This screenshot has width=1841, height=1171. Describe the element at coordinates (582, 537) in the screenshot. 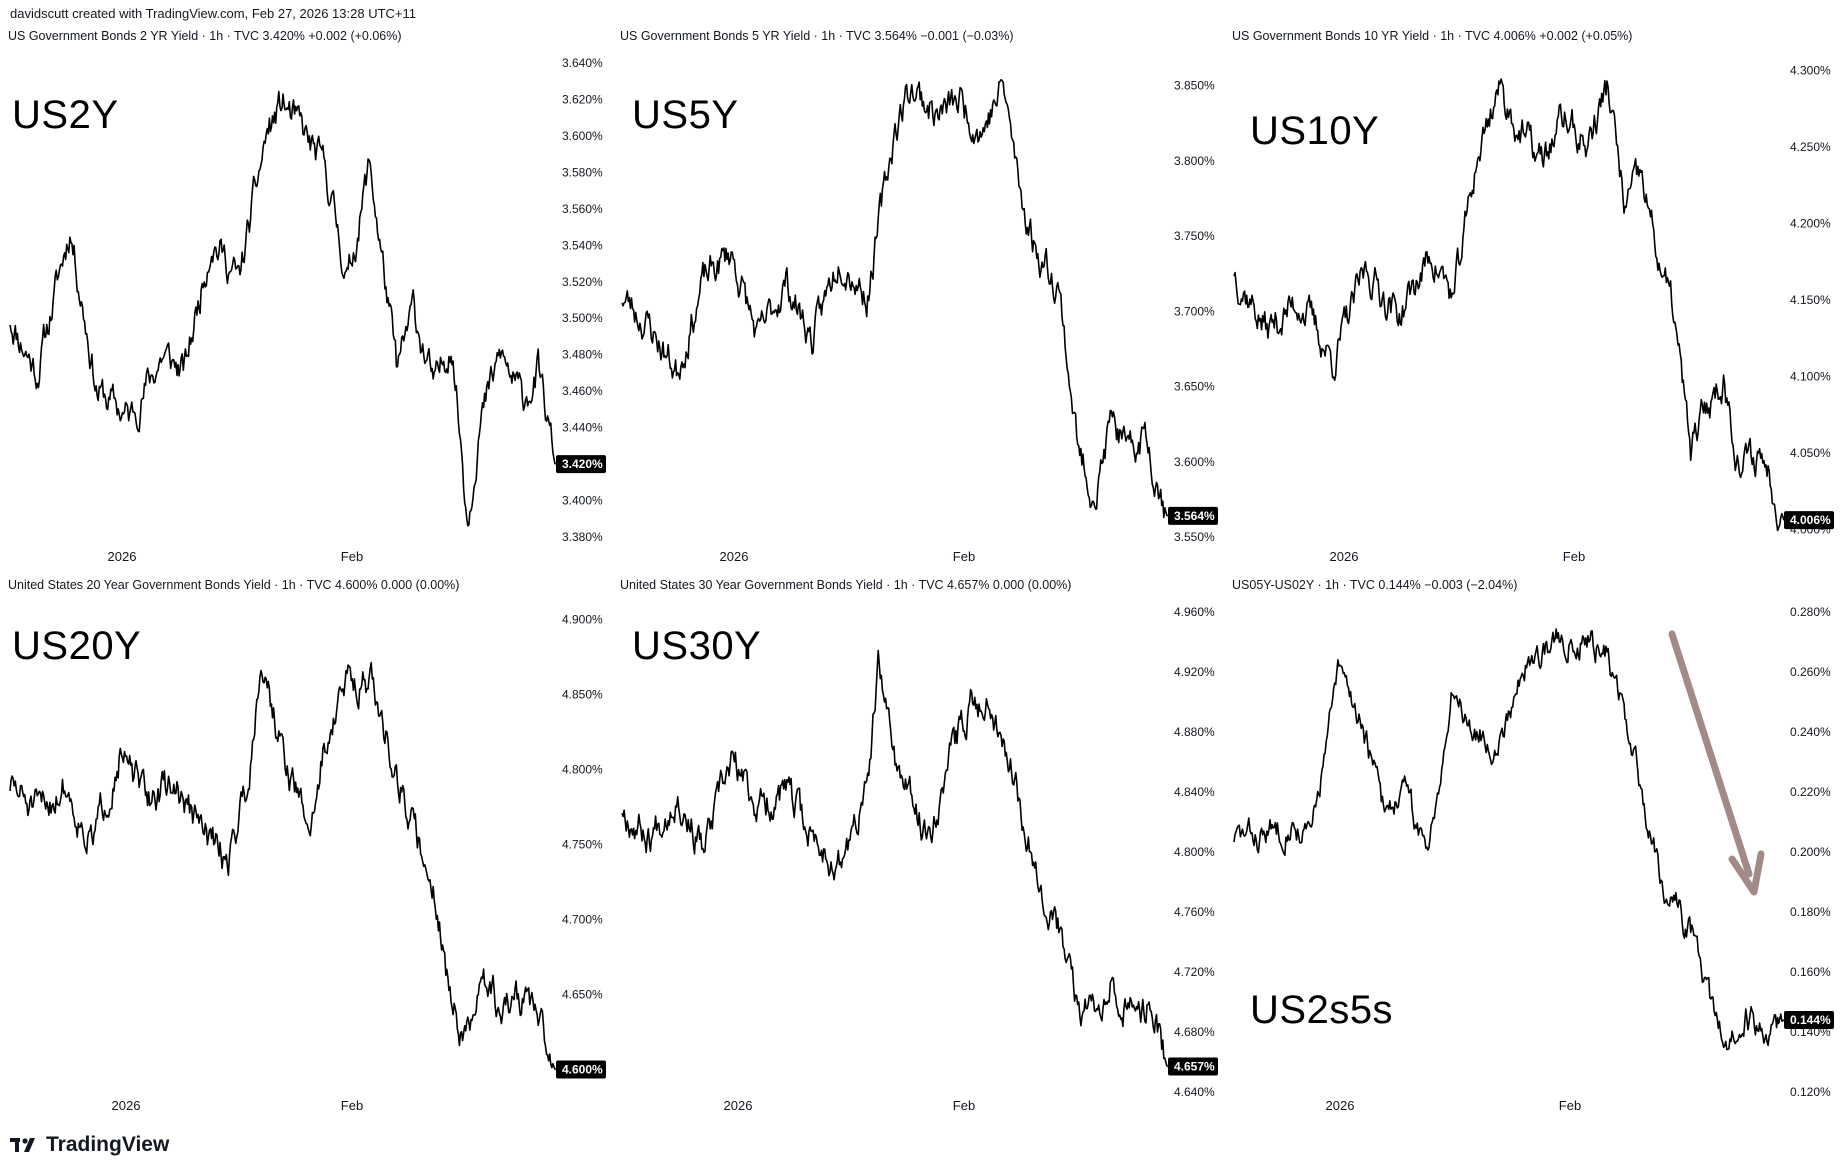

I see `y-tick-label: 3.380%` at that location.